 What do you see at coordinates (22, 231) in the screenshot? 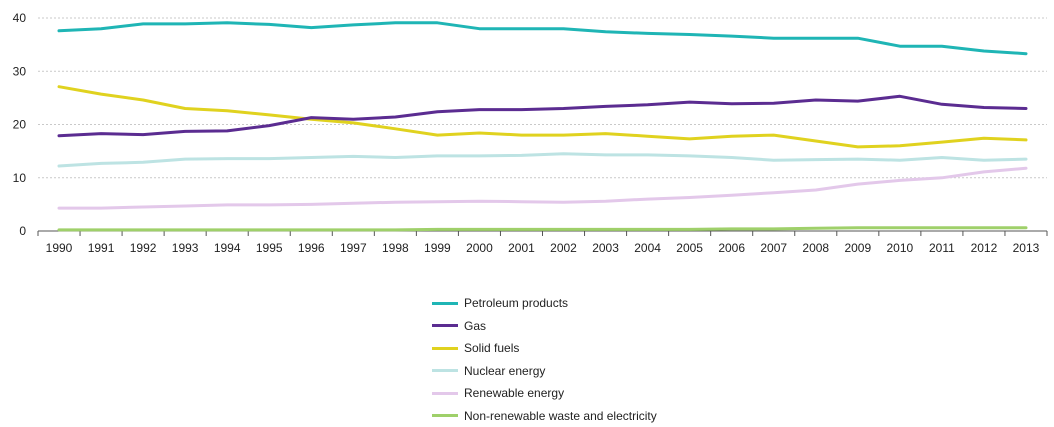
I see `y-tick-label: 0` at bounding box center [22, 231].